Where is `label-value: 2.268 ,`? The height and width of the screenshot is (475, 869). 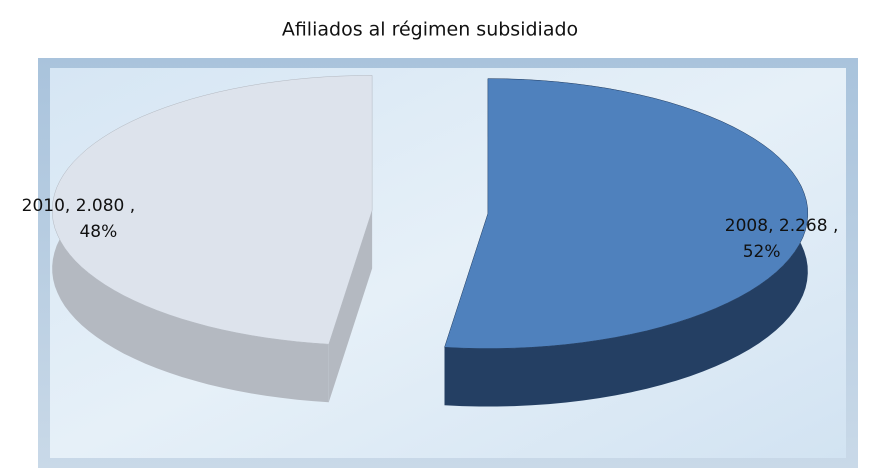 label-value: 2.268 , is located at coordinates (808, 226).